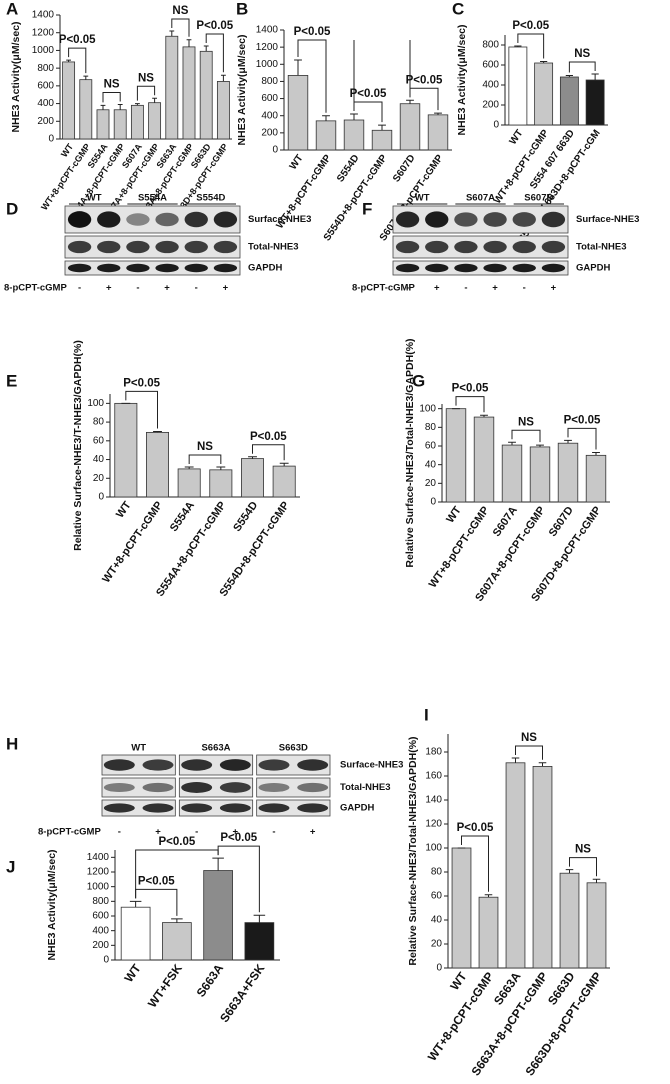  I want to click on panel-label: C, so click(458, 9).